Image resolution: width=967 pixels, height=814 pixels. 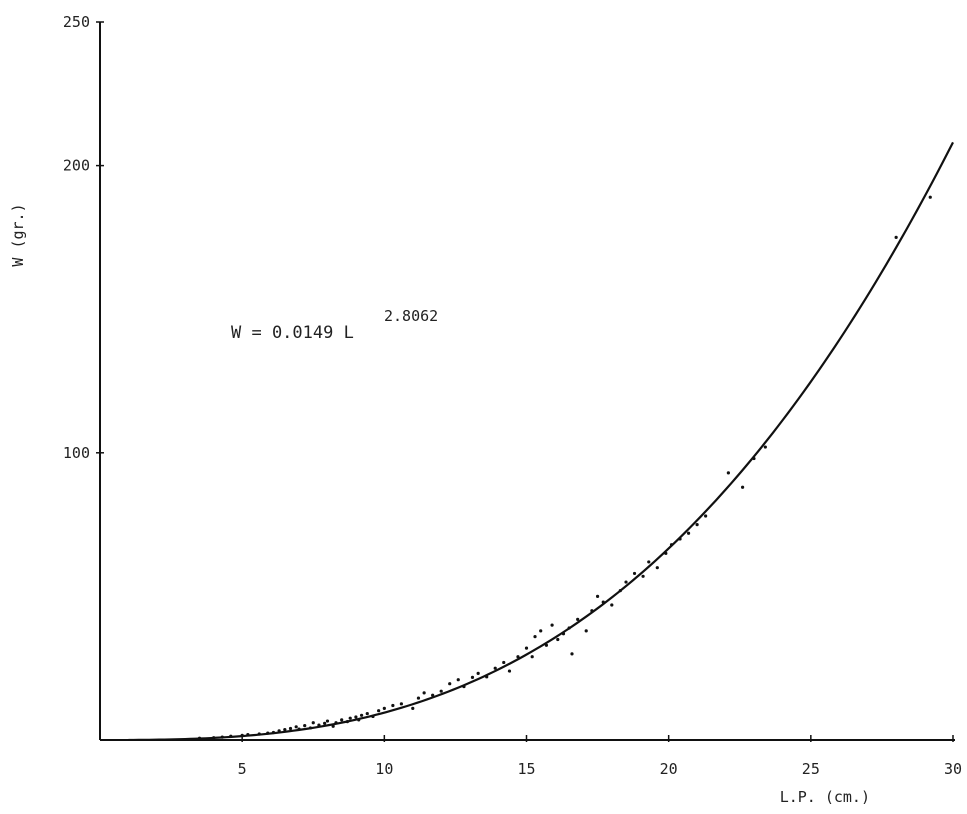 What do you see at coordinates (76, 453) in the screenshot?
I see `y-tick-label: 100` at bounding box center [76, 453].